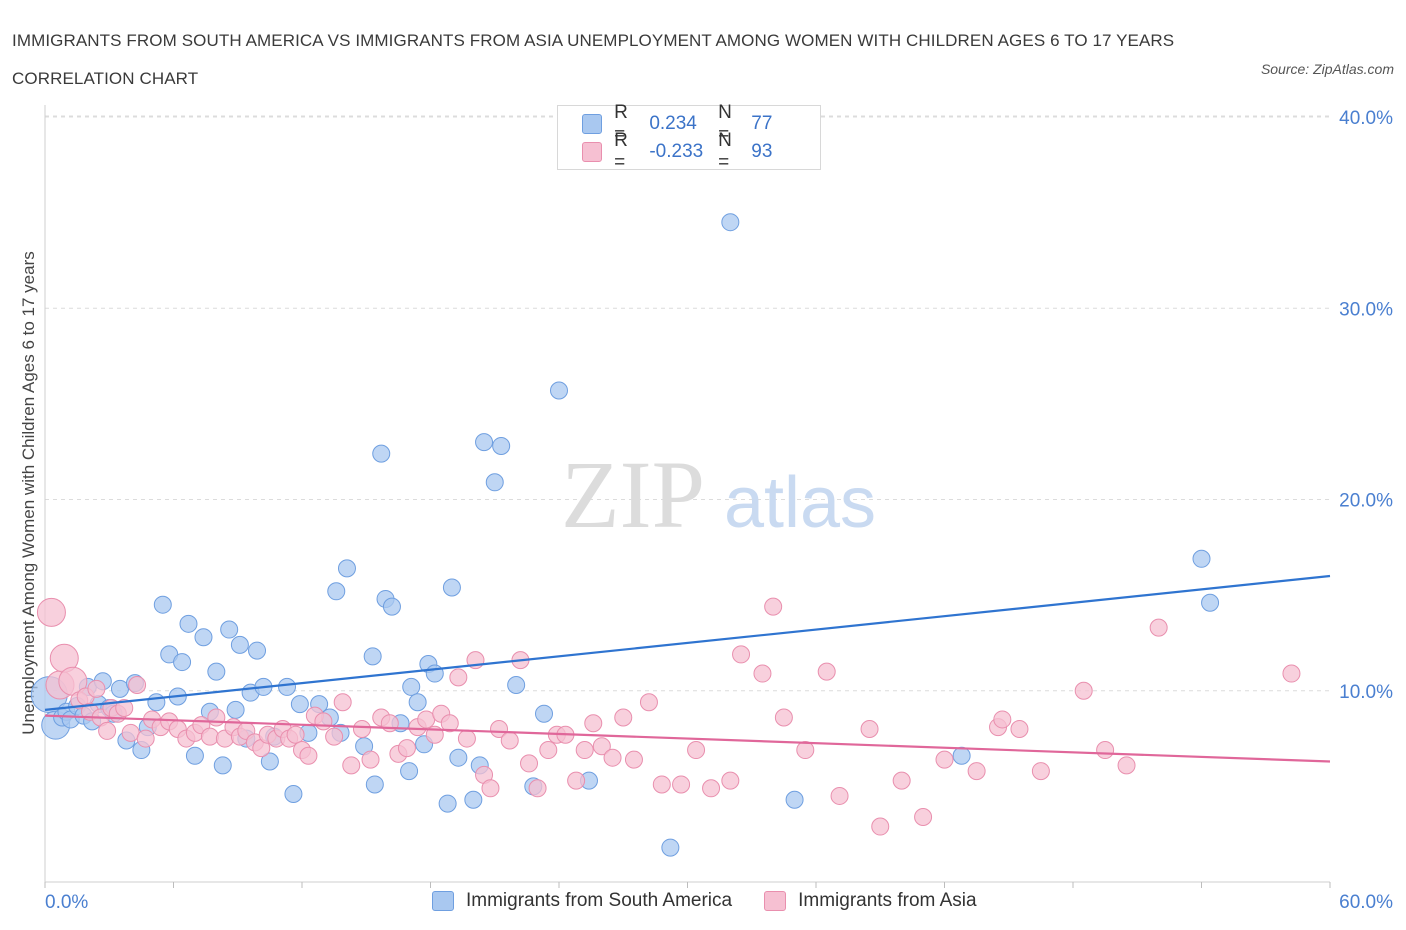 The image size is (1406, 930). Describe the element at coordinates (1366, 405) in the screenshot. I see `y-tick-labels: 10.0% 20.0% 30.0% 40.0%` at that location.